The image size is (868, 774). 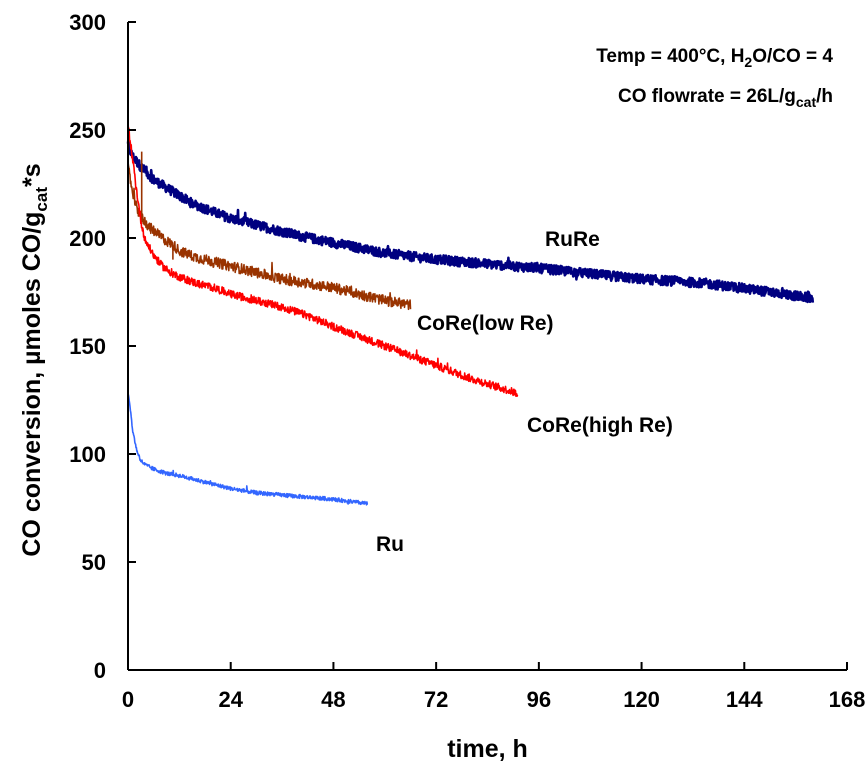 What do you see at coordinates (333, 699) in the screenshot?
I see `x-tick-label: 48` at bounding box center [333, 699].